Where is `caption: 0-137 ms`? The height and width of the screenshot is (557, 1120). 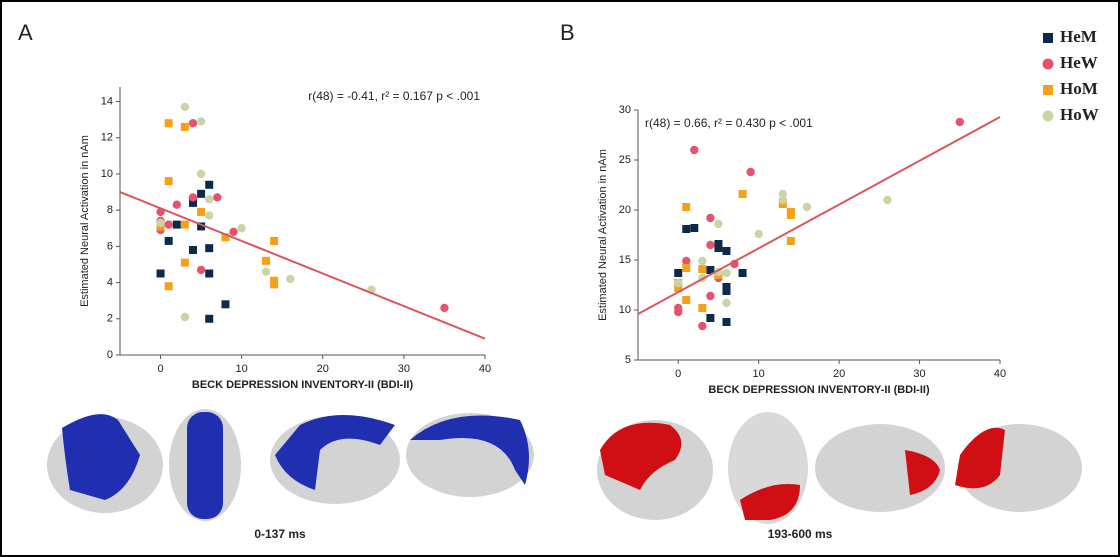
caption: 0-137 ms is located at coordinates (280, 534).